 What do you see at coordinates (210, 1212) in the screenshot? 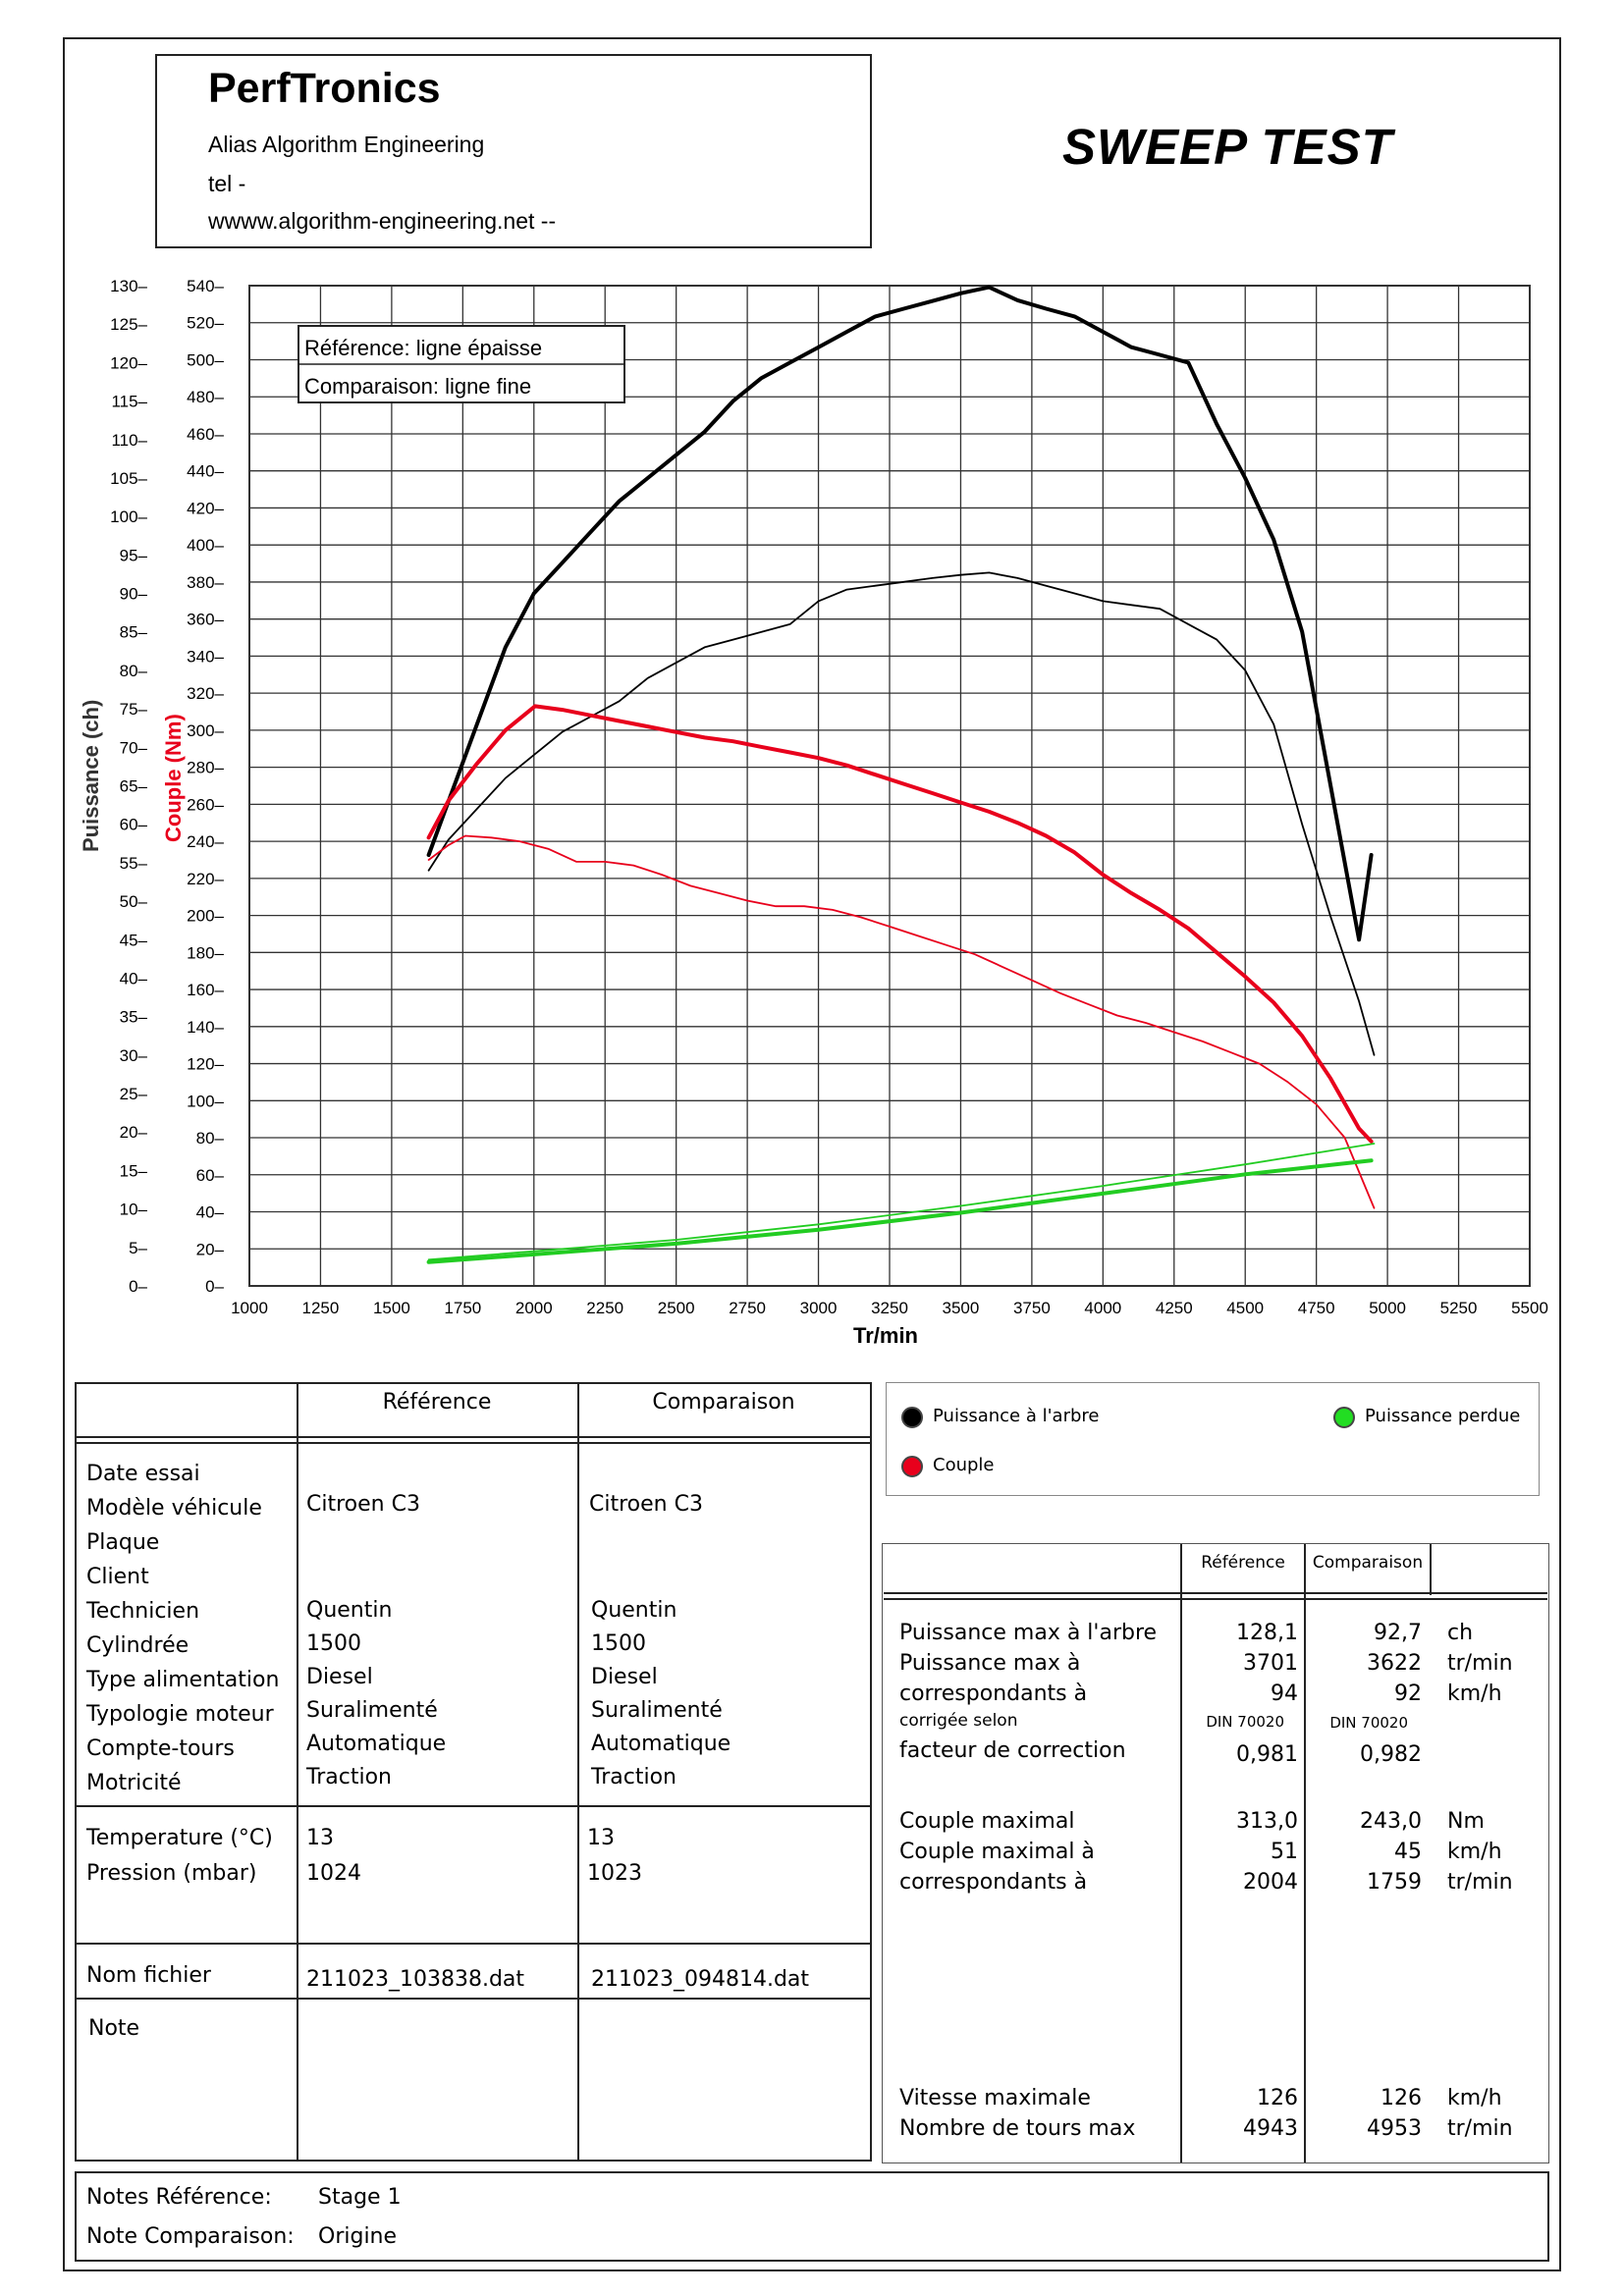
I see `torque-tick-label: 40–` at bounding box center [210, 1212].